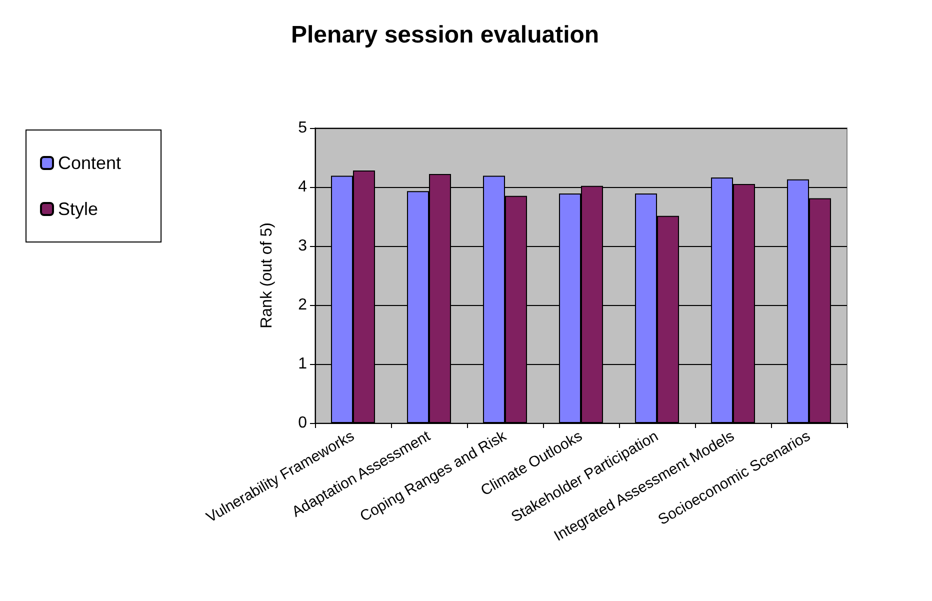  What do you see at coordinates (90, 163) in the screenshot?
I see `legend-label: Content` at bounding box center [90, 163].